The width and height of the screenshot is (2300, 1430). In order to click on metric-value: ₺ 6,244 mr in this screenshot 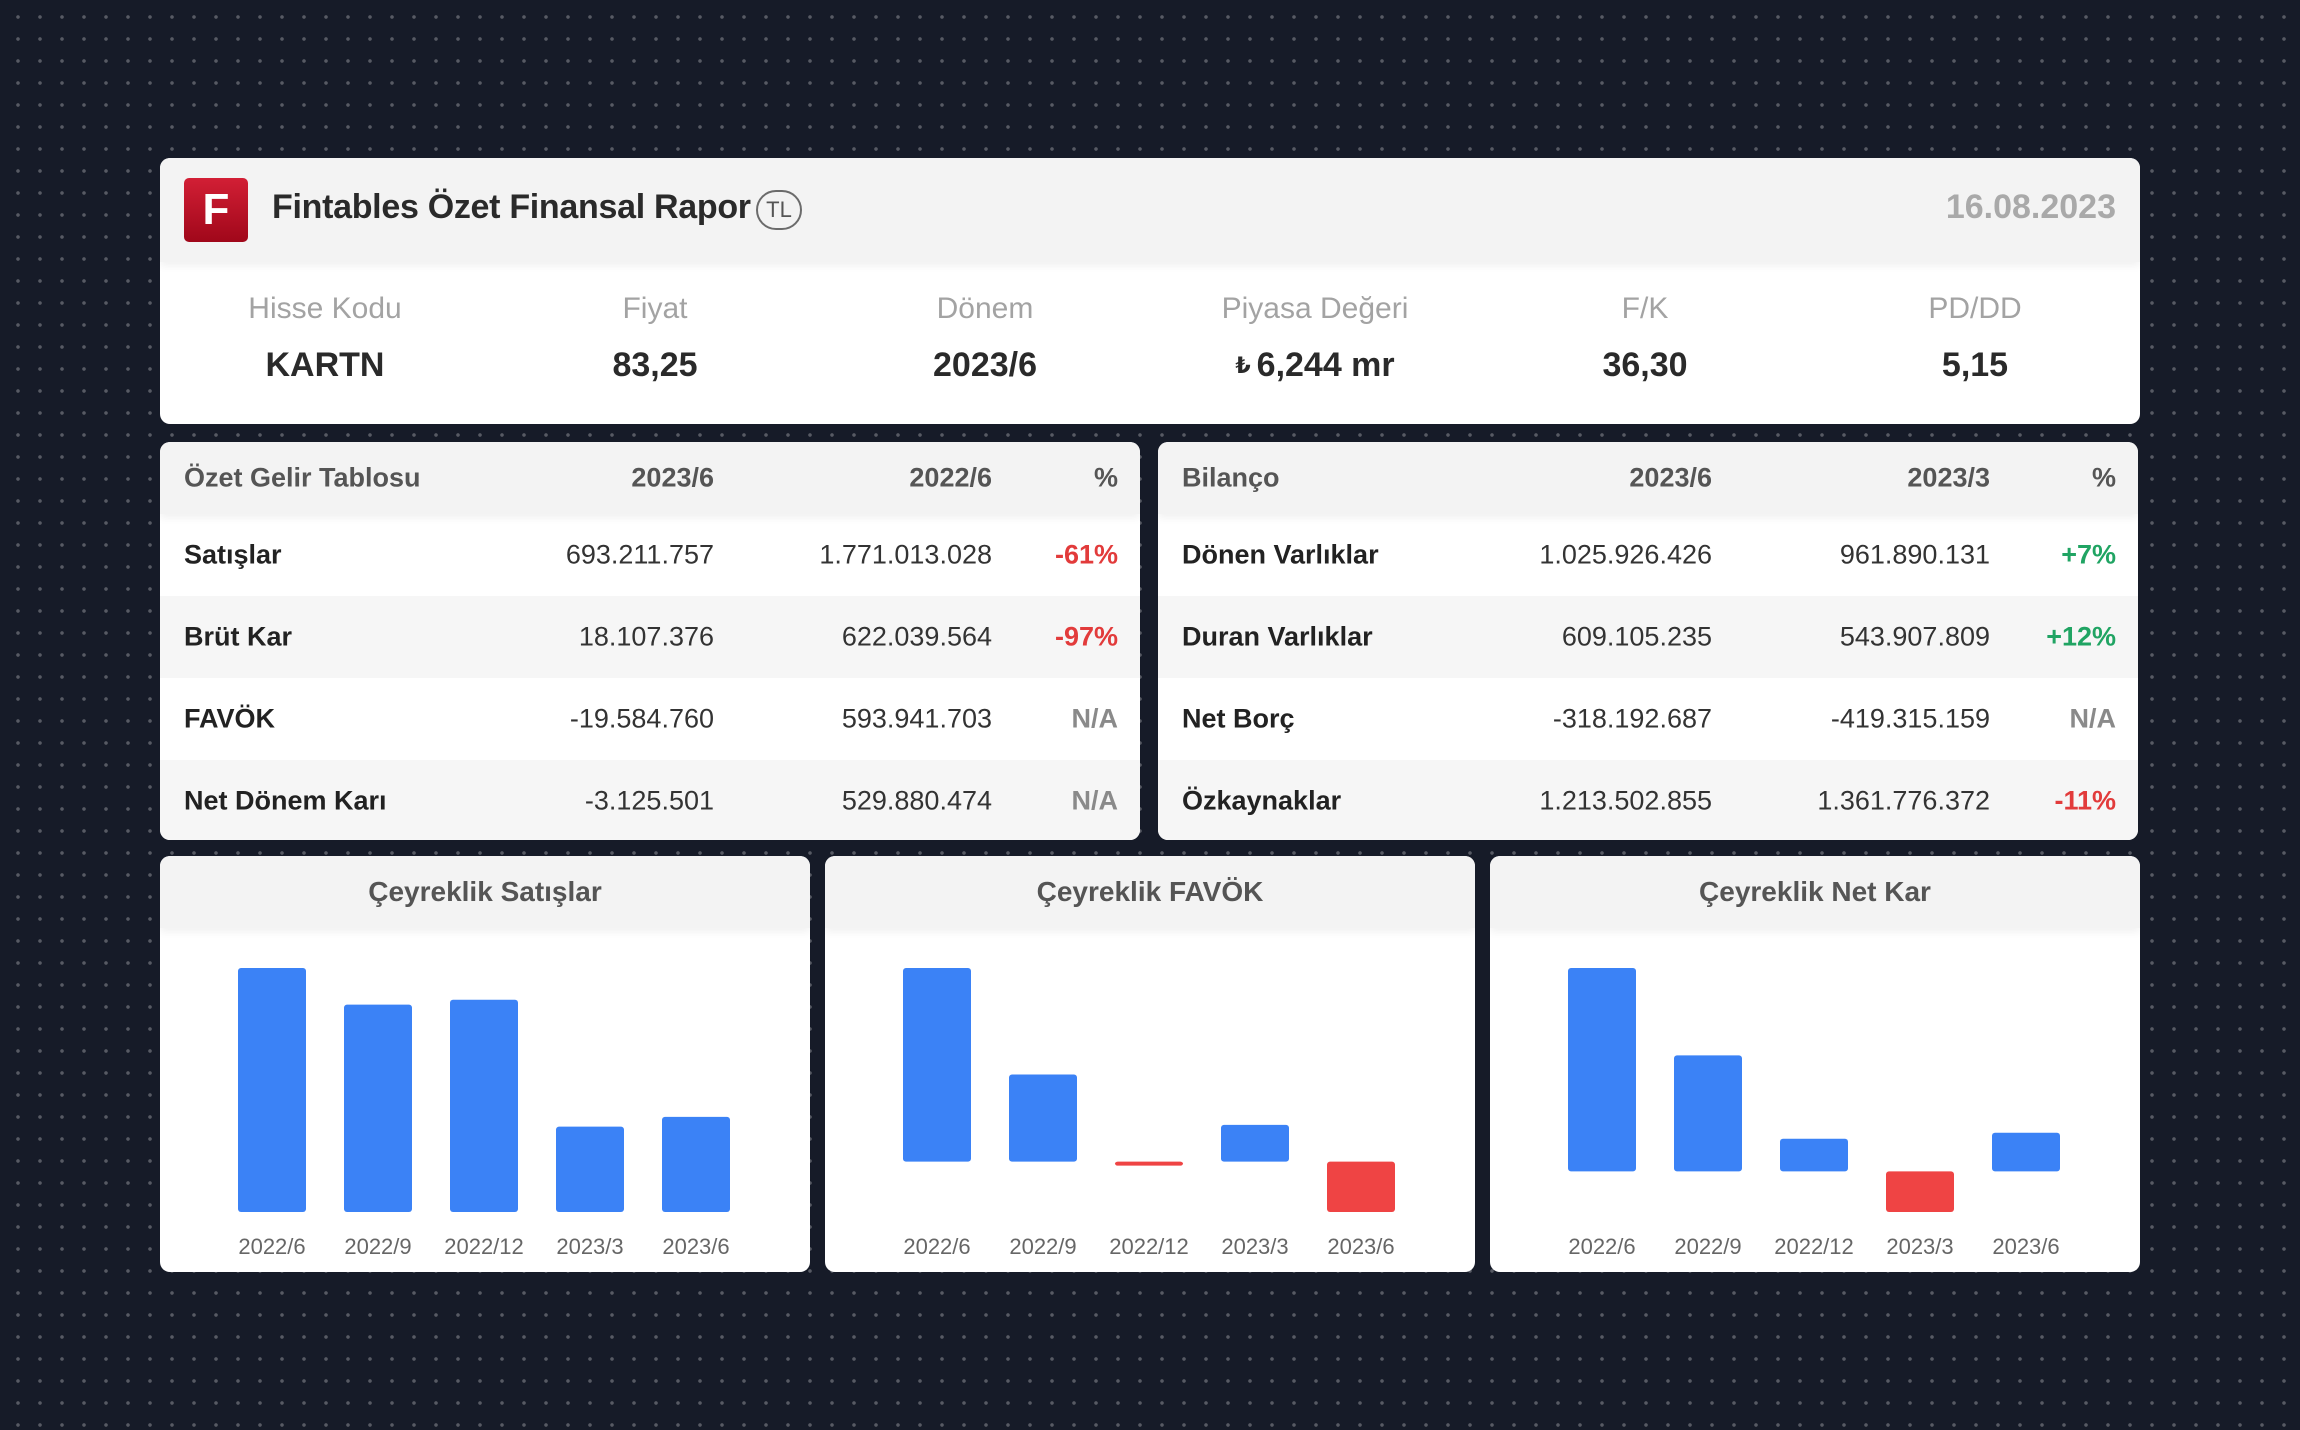, I will do `click(1315, 365)`.